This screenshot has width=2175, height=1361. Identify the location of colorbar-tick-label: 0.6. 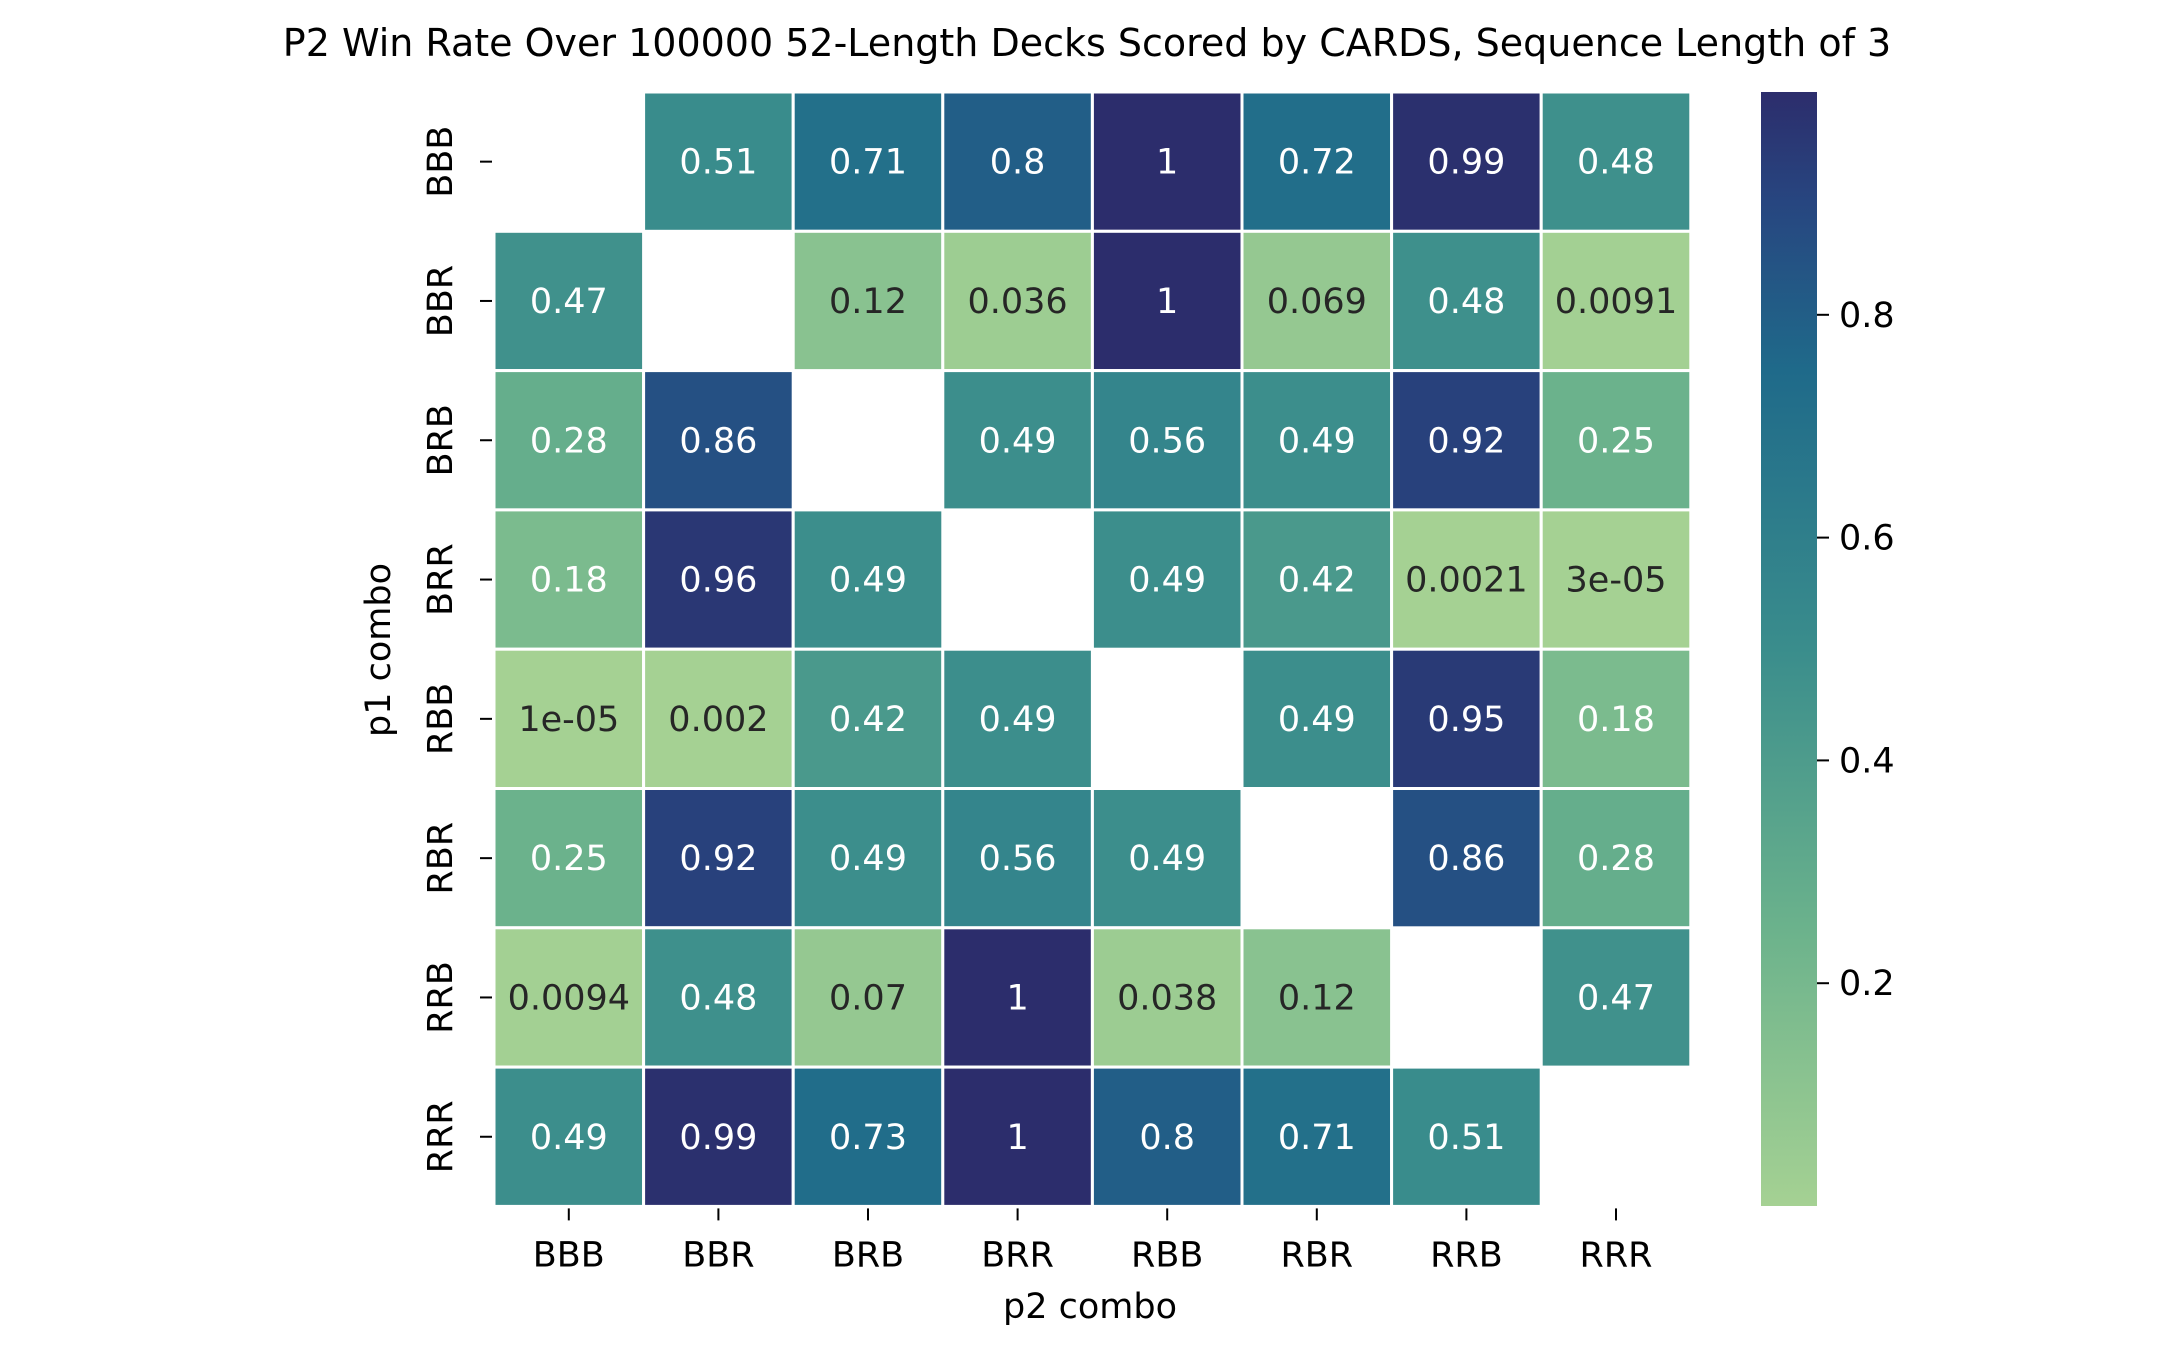
(1867, 539).